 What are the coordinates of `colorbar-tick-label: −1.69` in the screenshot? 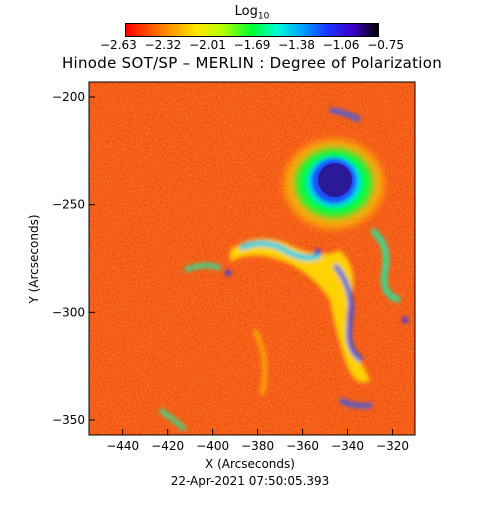 It's located at (252, 45).